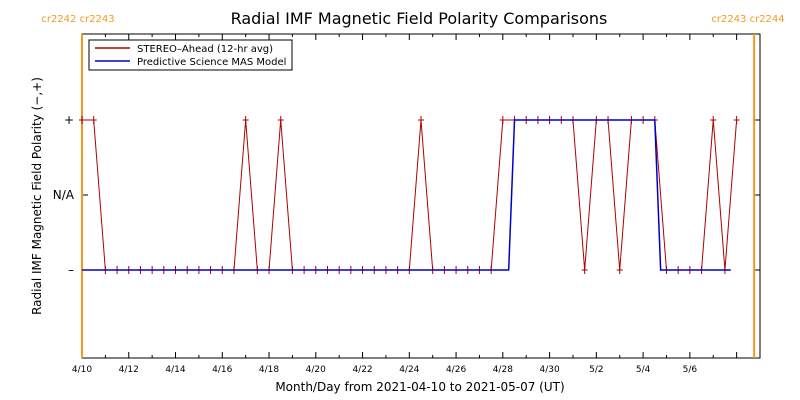 Image resolution: width=800 pixels, height=400 pixels. What do you see at coordinates (205, 49) in the screenshot?
I see `legend-entry-stereo: STEREO–Ahead (12-hr avg)` at bounding box center [205, 49].